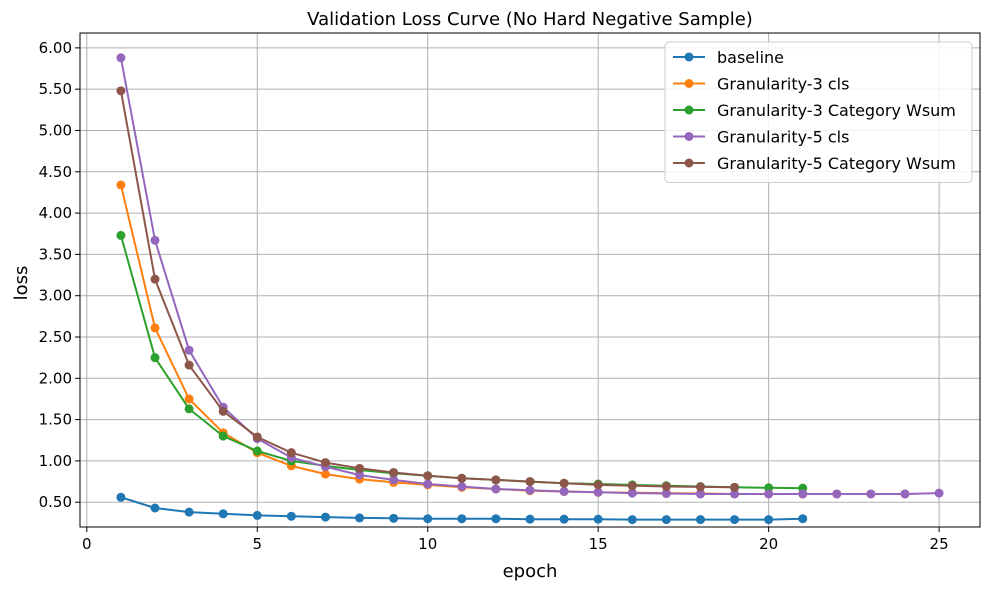 The width and height of the screenshot is (989, 590). What do you see at coordinates (55, 254) in the screenshot?
I see `y-tick-label: 3.50` at bounding box center [55, 254].